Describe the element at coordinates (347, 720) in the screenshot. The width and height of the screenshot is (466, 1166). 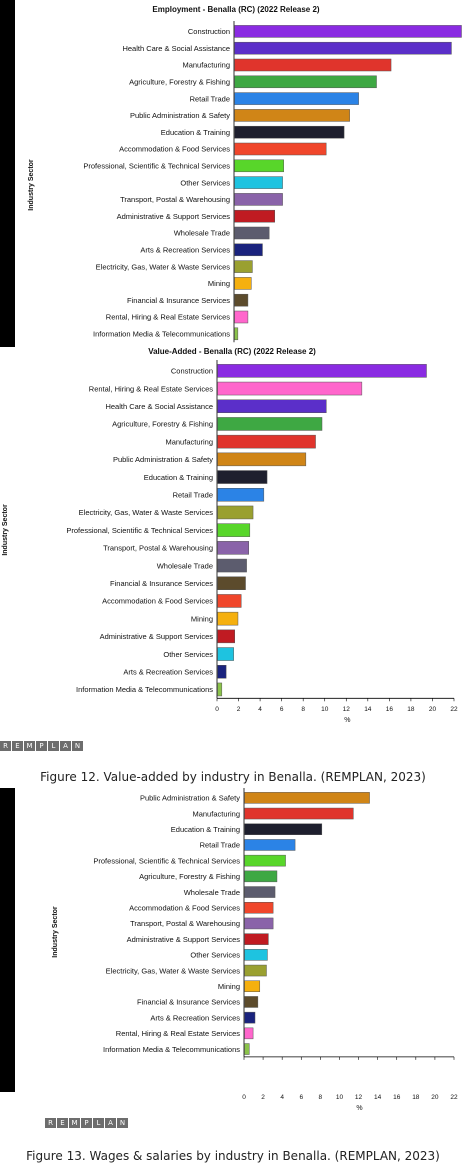
I see `x-axis-label: %` at that location.